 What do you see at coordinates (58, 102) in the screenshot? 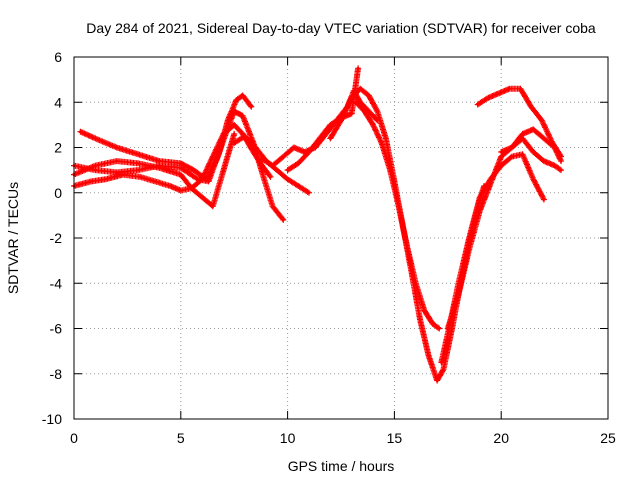
I see `y-tick-label: 4` at bounding box center [58, 102].